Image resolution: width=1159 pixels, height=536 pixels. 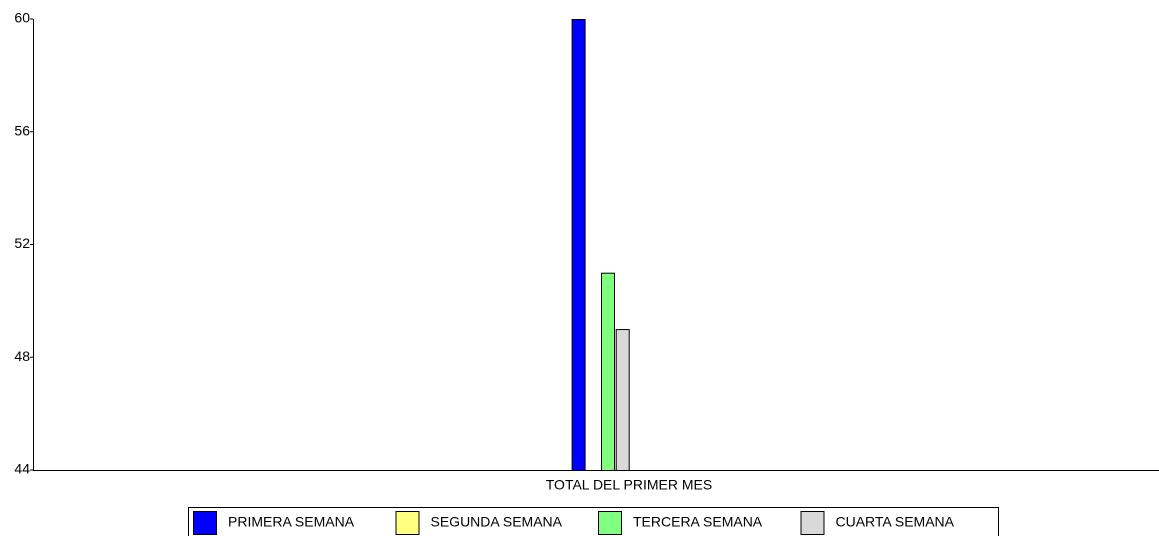 I want to click on legend-label: CUARTA SEMANA, so click(x=895, y=522).